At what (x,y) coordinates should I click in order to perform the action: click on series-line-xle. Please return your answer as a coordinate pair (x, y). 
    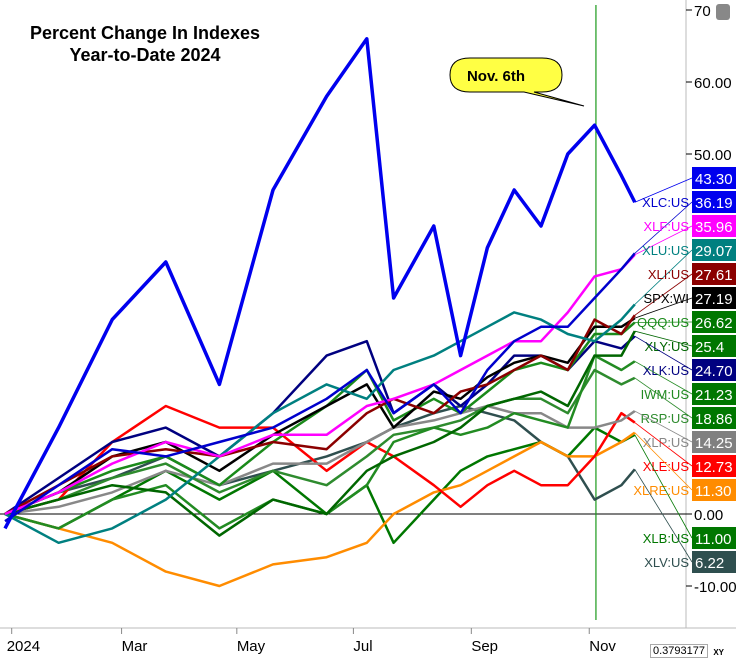
    Looking at the image, I should click on (320, 460).